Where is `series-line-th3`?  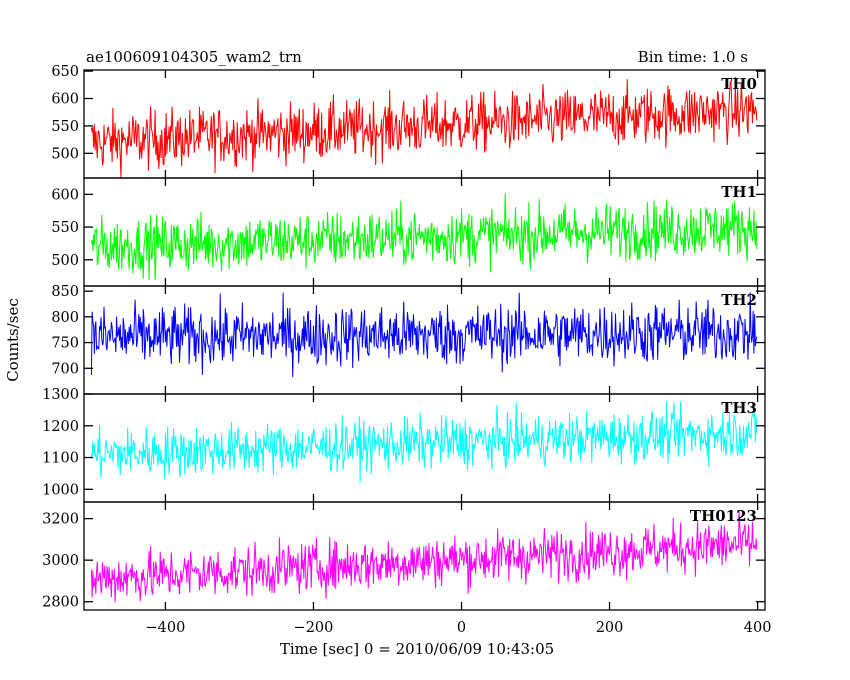
series-line-th3 is located at coordinates (424, 442).